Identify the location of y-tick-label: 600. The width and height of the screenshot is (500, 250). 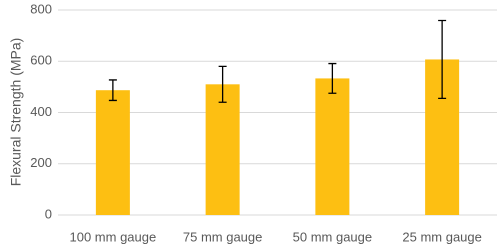
(41, 60).